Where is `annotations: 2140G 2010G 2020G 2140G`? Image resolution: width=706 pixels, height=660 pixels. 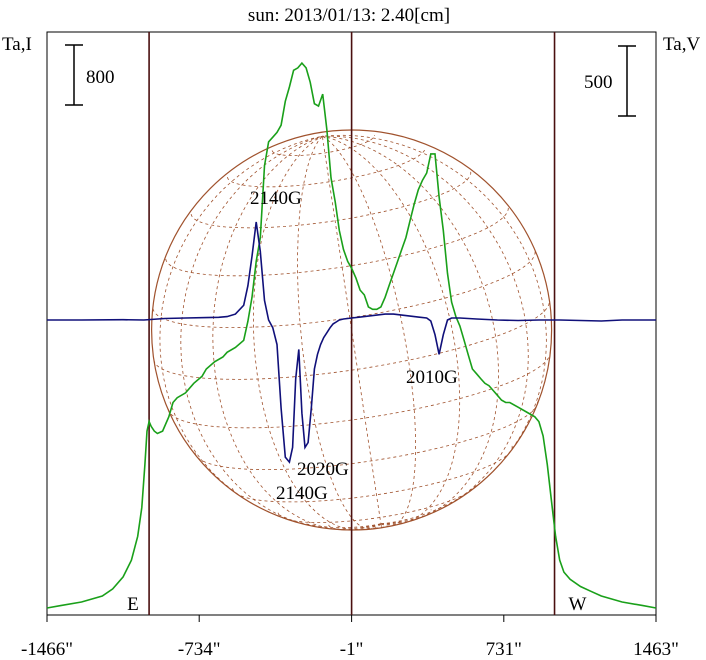 annotations: 2140G 2010G 2020G 2140G is located at coordinates (354, 346).